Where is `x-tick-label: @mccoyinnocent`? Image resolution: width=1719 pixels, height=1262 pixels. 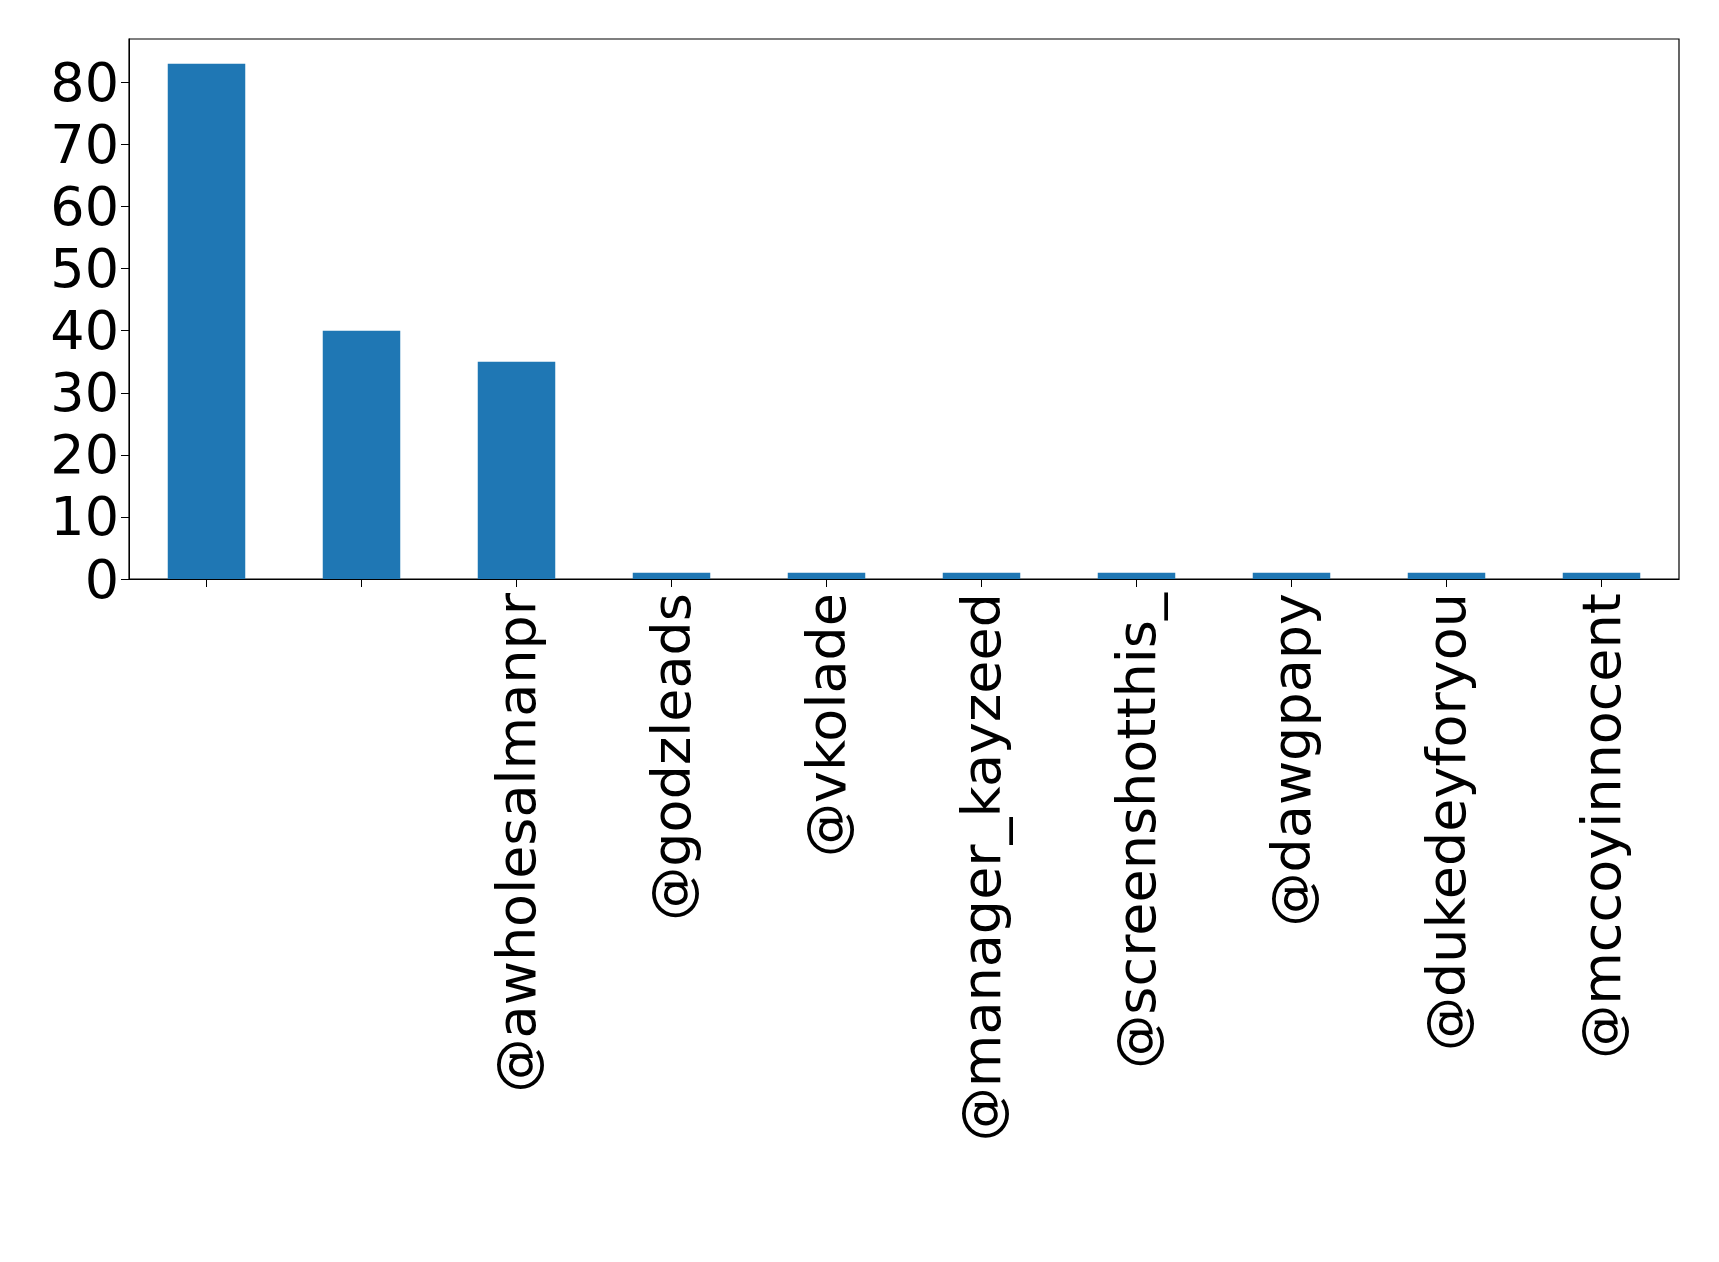 x-tick-label: @mccoyinnocent is located at coordinates (1601, 826).